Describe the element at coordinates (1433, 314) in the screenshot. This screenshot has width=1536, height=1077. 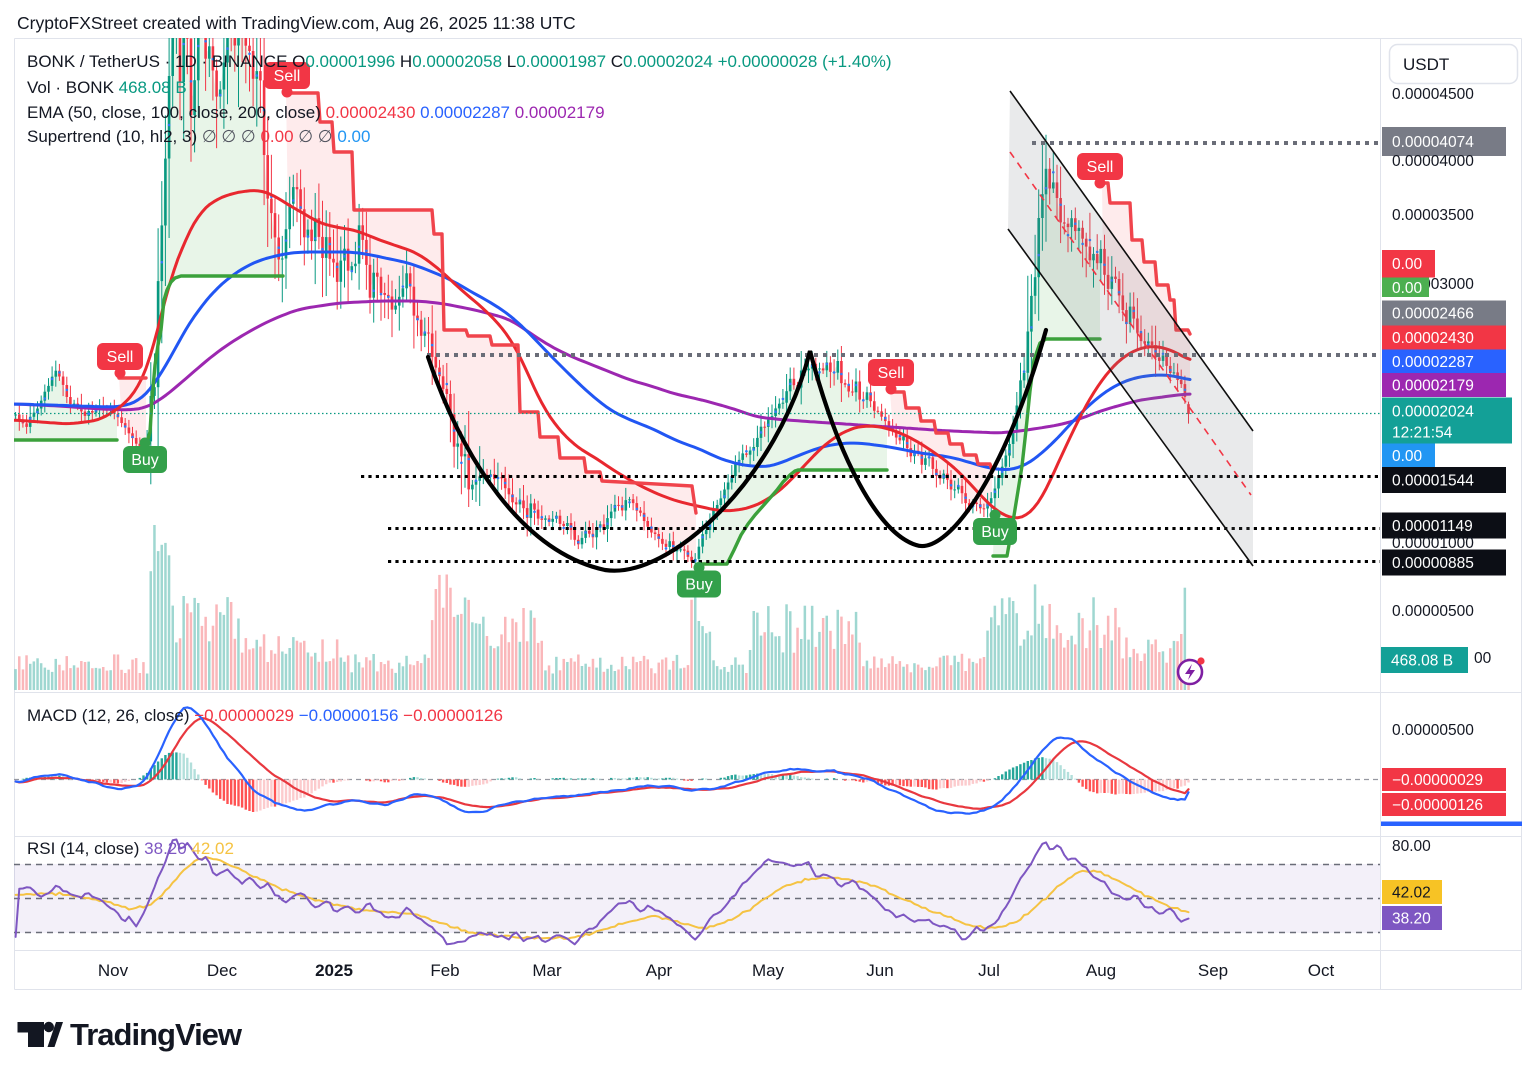
I see `svg-text: 0.00002466` at that location.